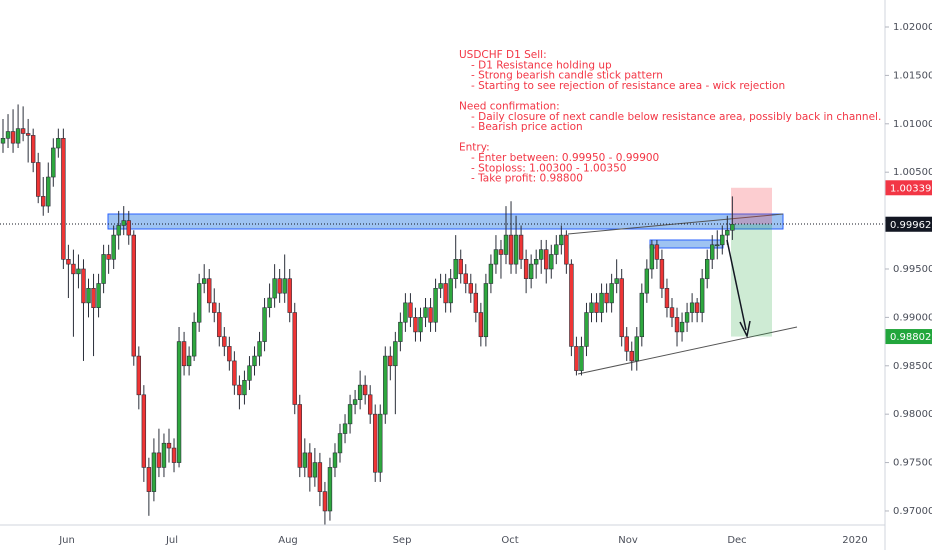  I want to click on y-tick-label: 1.01000, so click(912, 124).